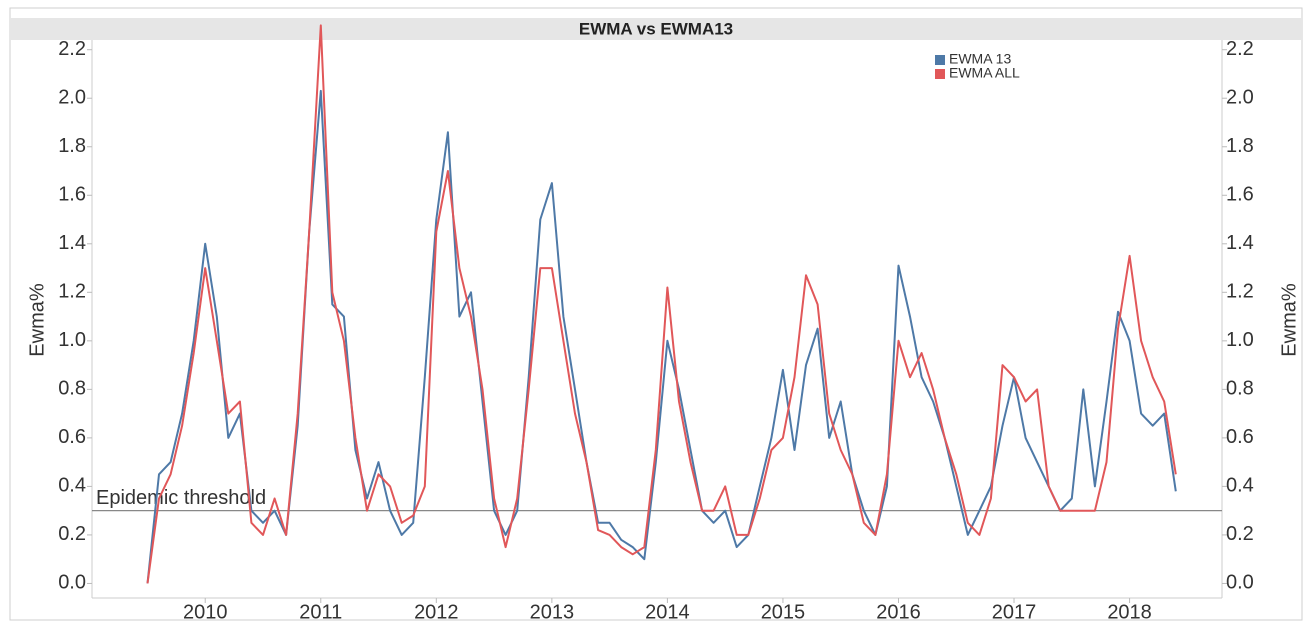 This screenshot has height=626, width=1313. I want to click on y2-tick-label: 0.6, so click(1240, 437).